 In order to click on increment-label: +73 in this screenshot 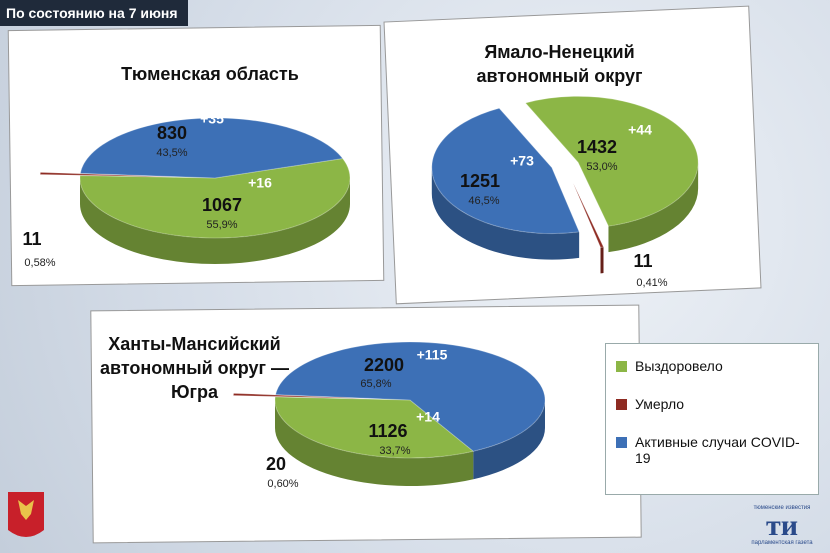, I will do `click(522, 161)`.